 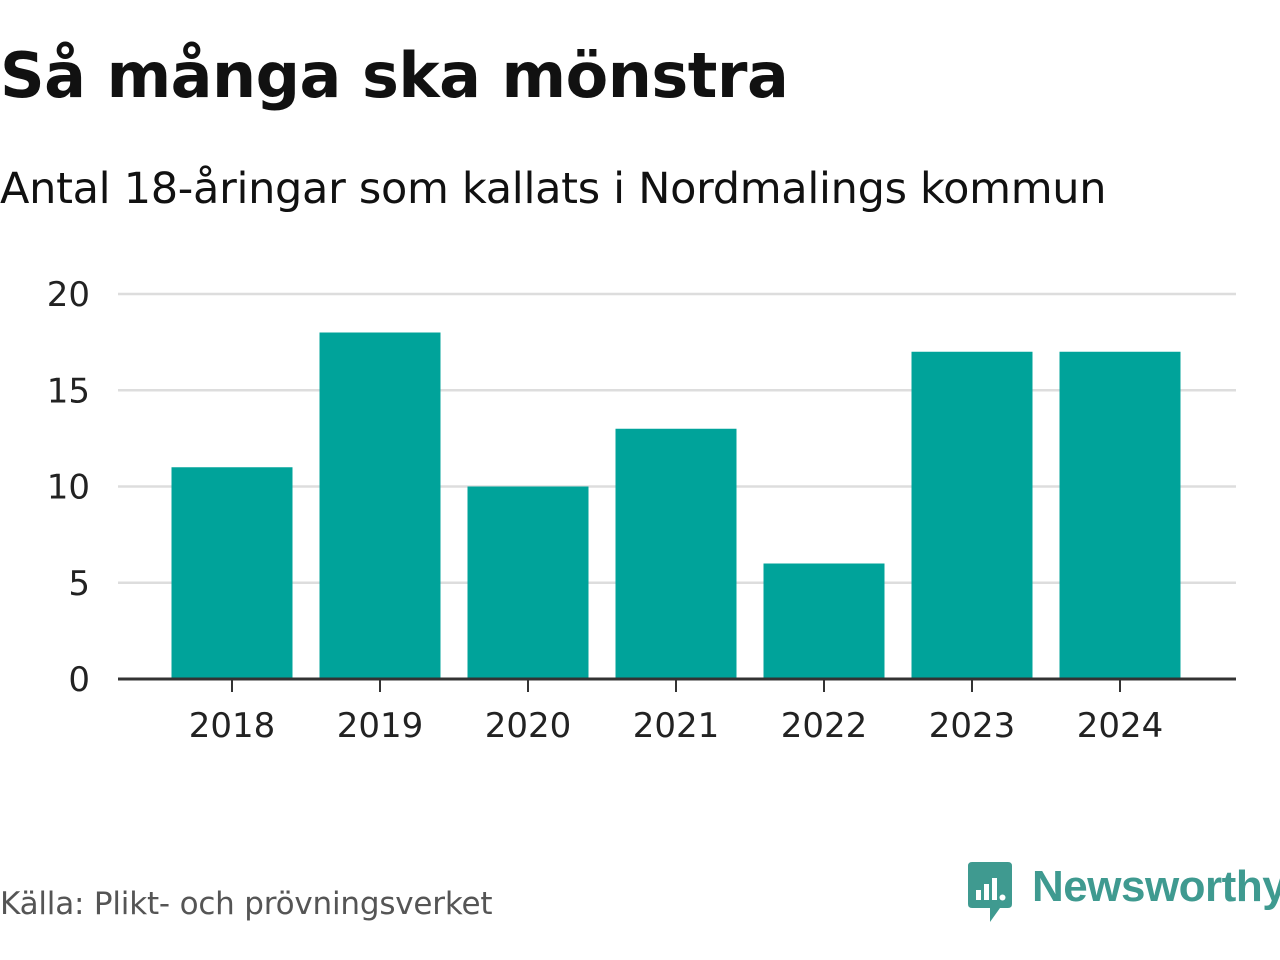 I want to click on x-axis, so click(x=677, y=684).